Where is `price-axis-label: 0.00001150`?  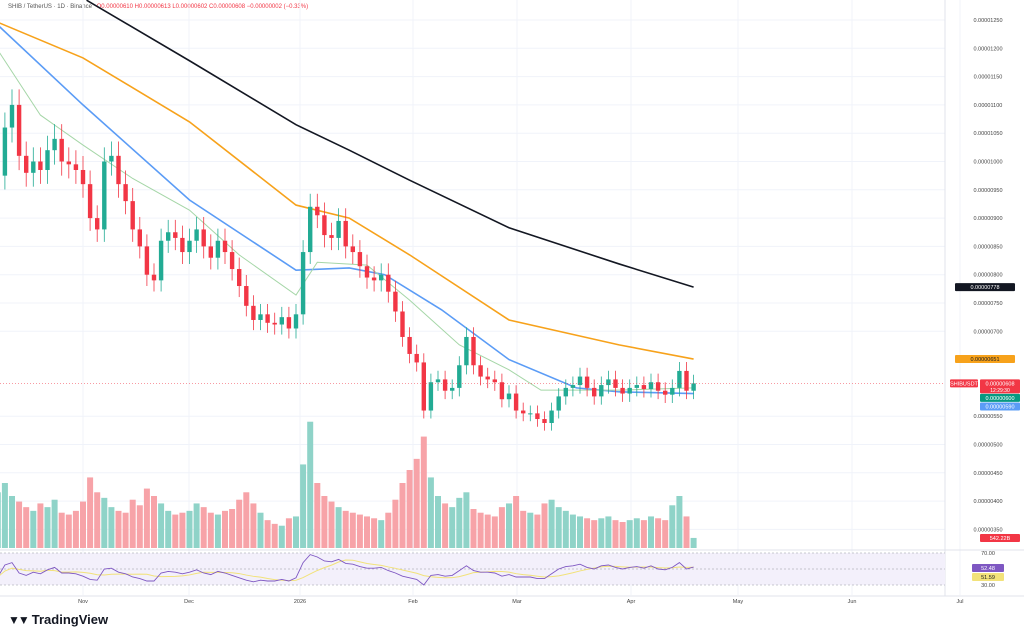 price-axis-label: 0.00001150 is located at coordinates (988, 78).